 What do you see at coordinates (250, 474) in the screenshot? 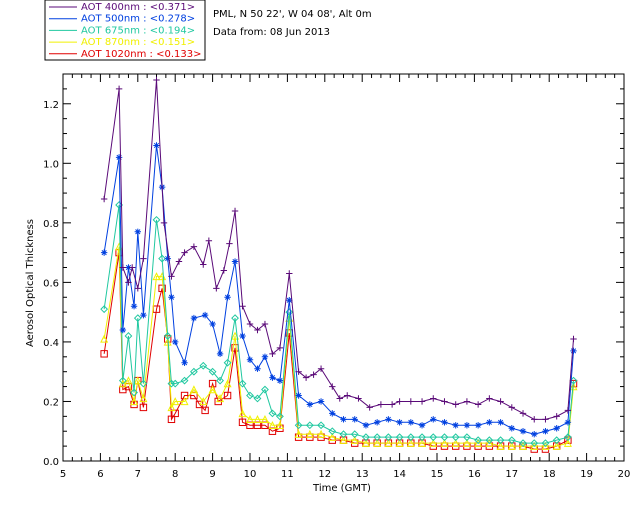
I see `x-tick-label: 10` at bounding box center [250, 474].